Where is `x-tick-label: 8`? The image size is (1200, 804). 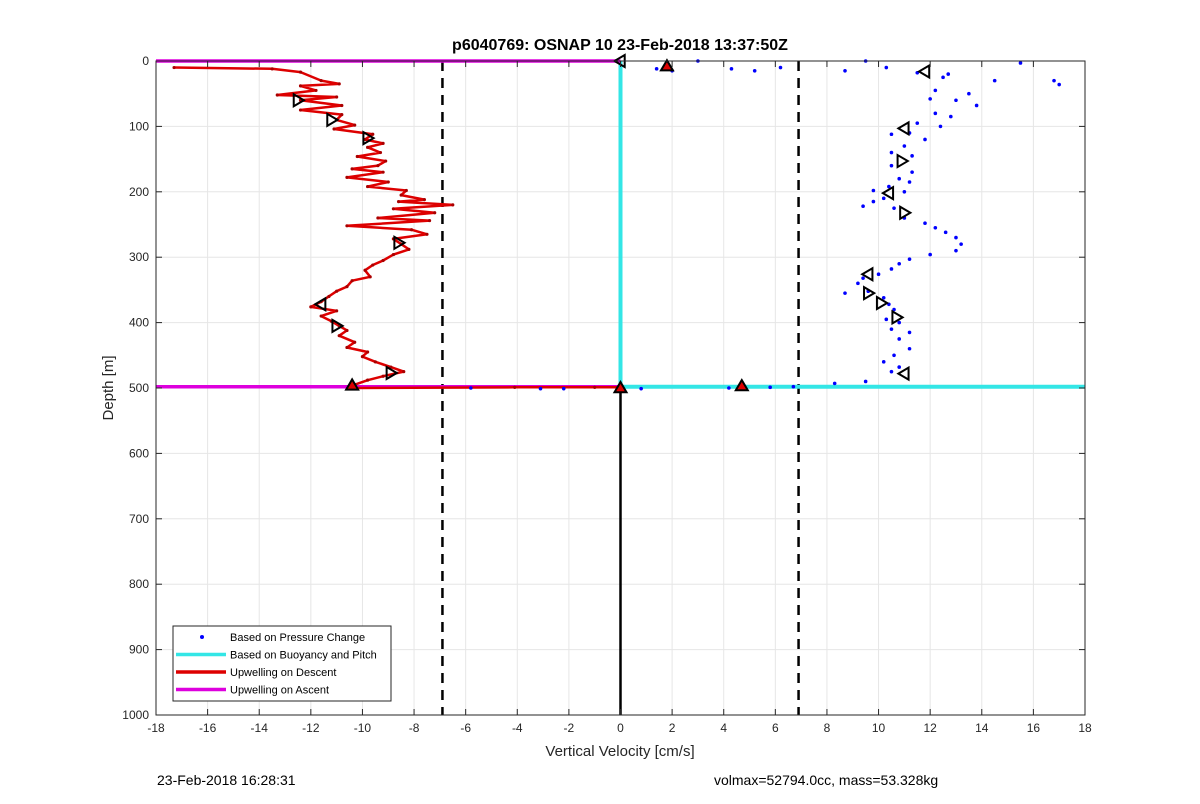 x-tick-label: 8 is located at coordinates (827, 728).